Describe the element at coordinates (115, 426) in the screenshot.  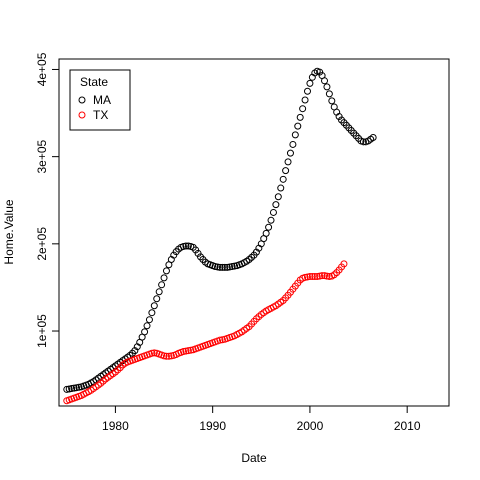
I see `x-tick-label: 1980` at that location.